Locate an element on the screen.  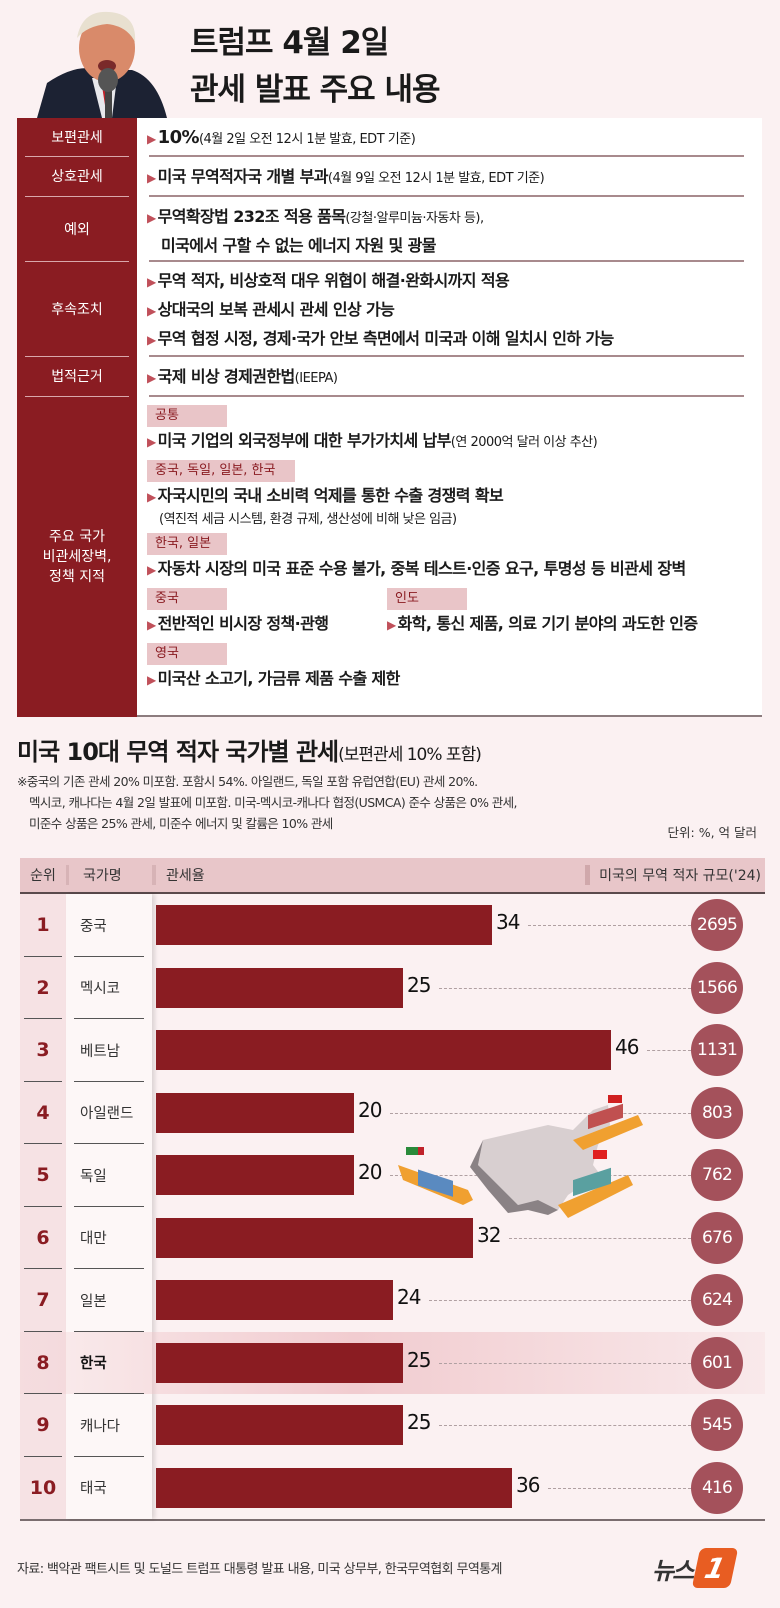
chart-row: 6 대만 32 676 is located at coordinates (392, 1238).